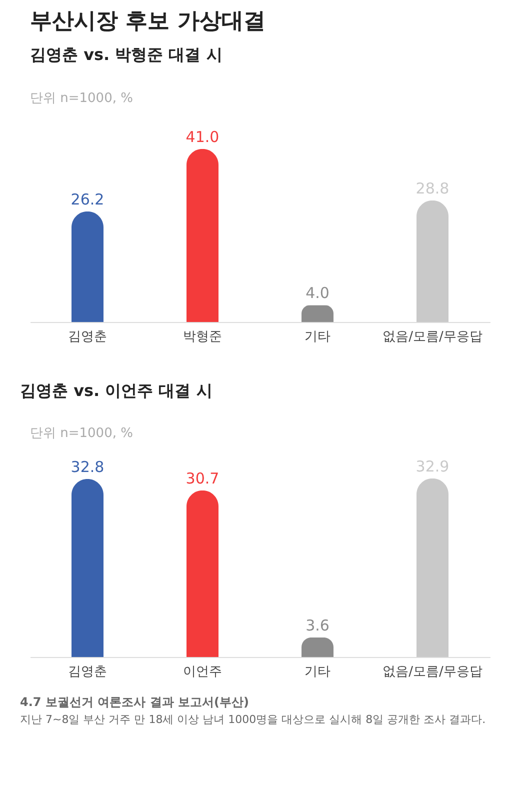 Image resolution: width=530 pixels, height=791 pixels. What do you see at coordinates (202, 672) in the screenshot?
I see `x-tick-label: 이언주` at bounding box center [202, 672].